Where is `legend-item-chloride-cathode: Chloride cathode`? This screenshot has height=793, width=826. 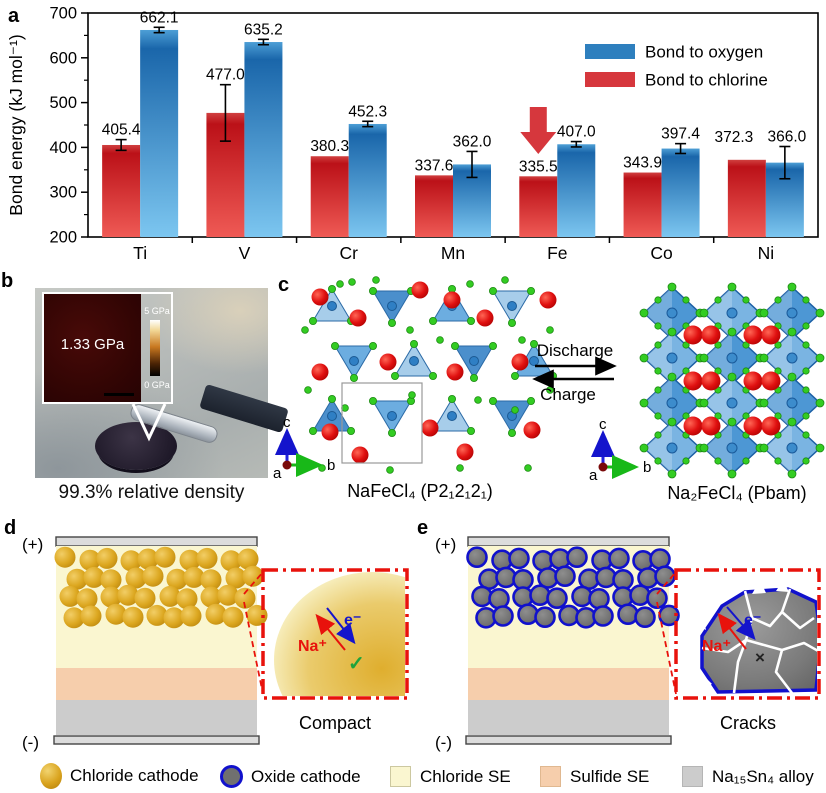
legend-item-chloride-cathode: Chloride cathode is located at coordinates (119, 776).